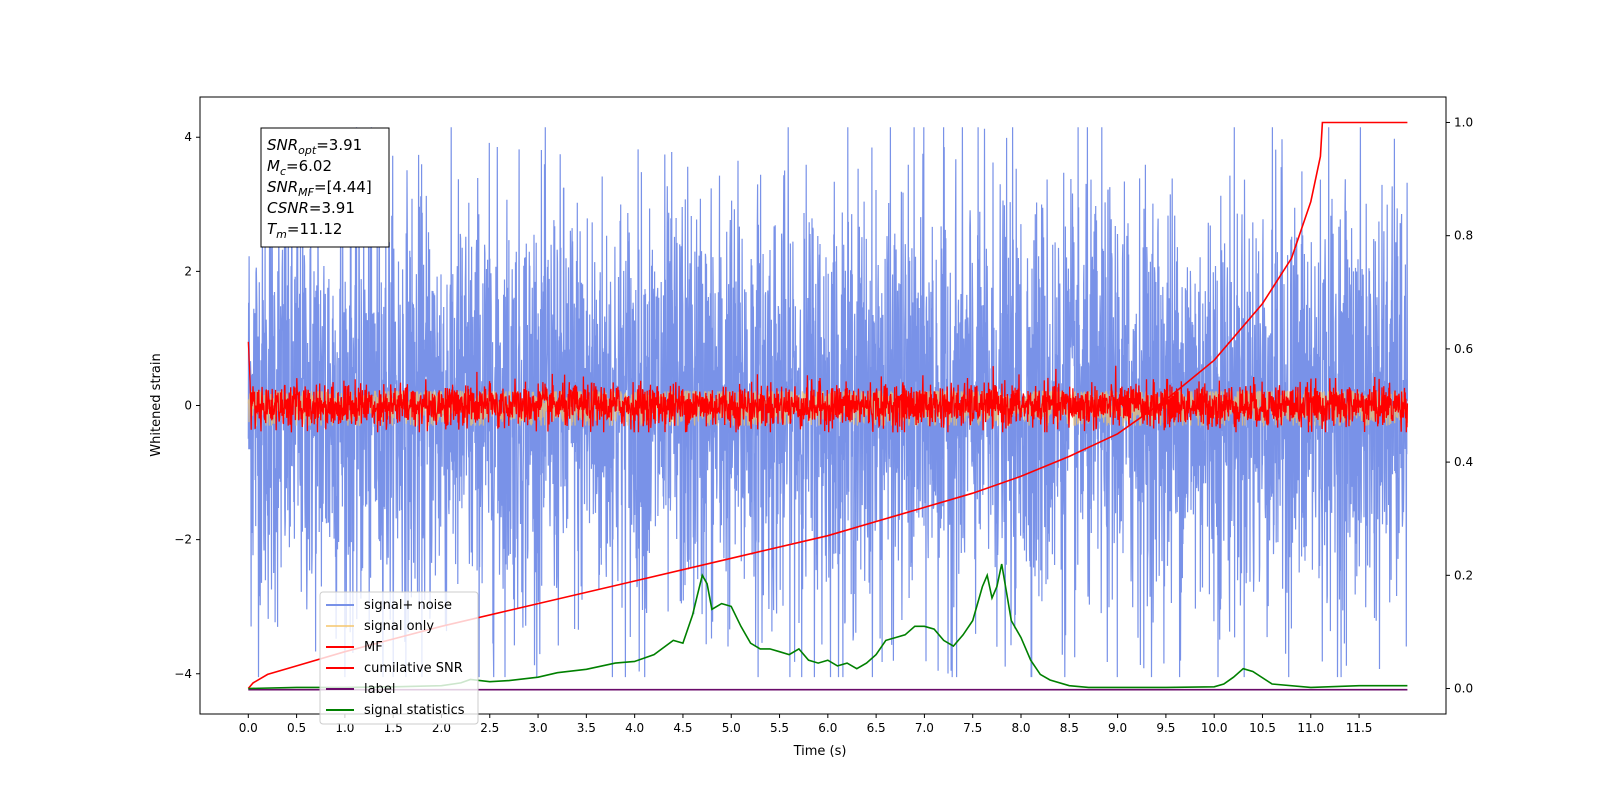  What do you see at coordinates (924, 728) in the screenshot?
I see `x-tick-label: 7.0` at bounding box center [924, 728].